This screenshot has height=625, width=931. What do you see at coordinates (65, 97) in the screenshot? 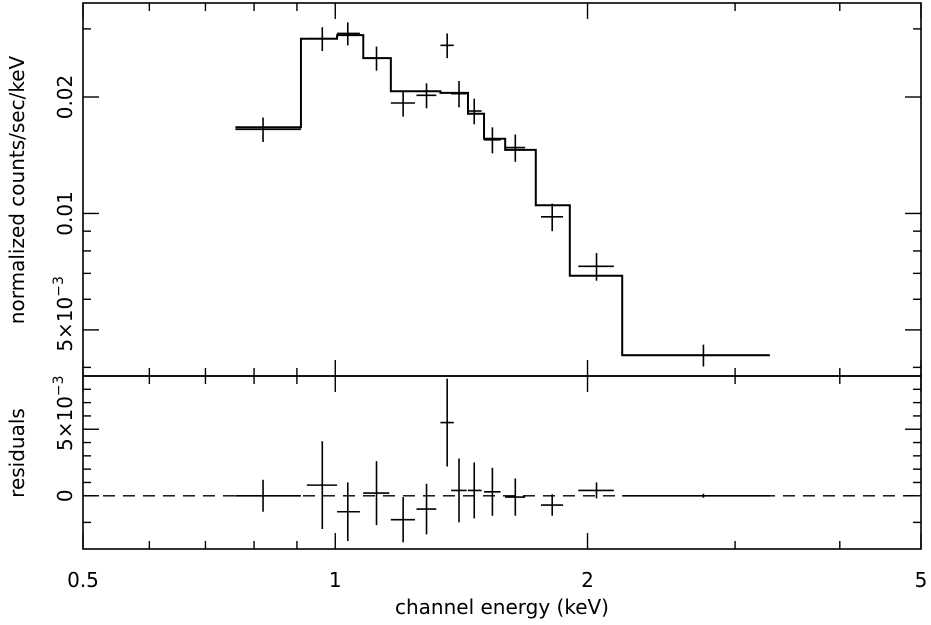
I see `ytick-label: 0.02` at bounding box center [65, 97].